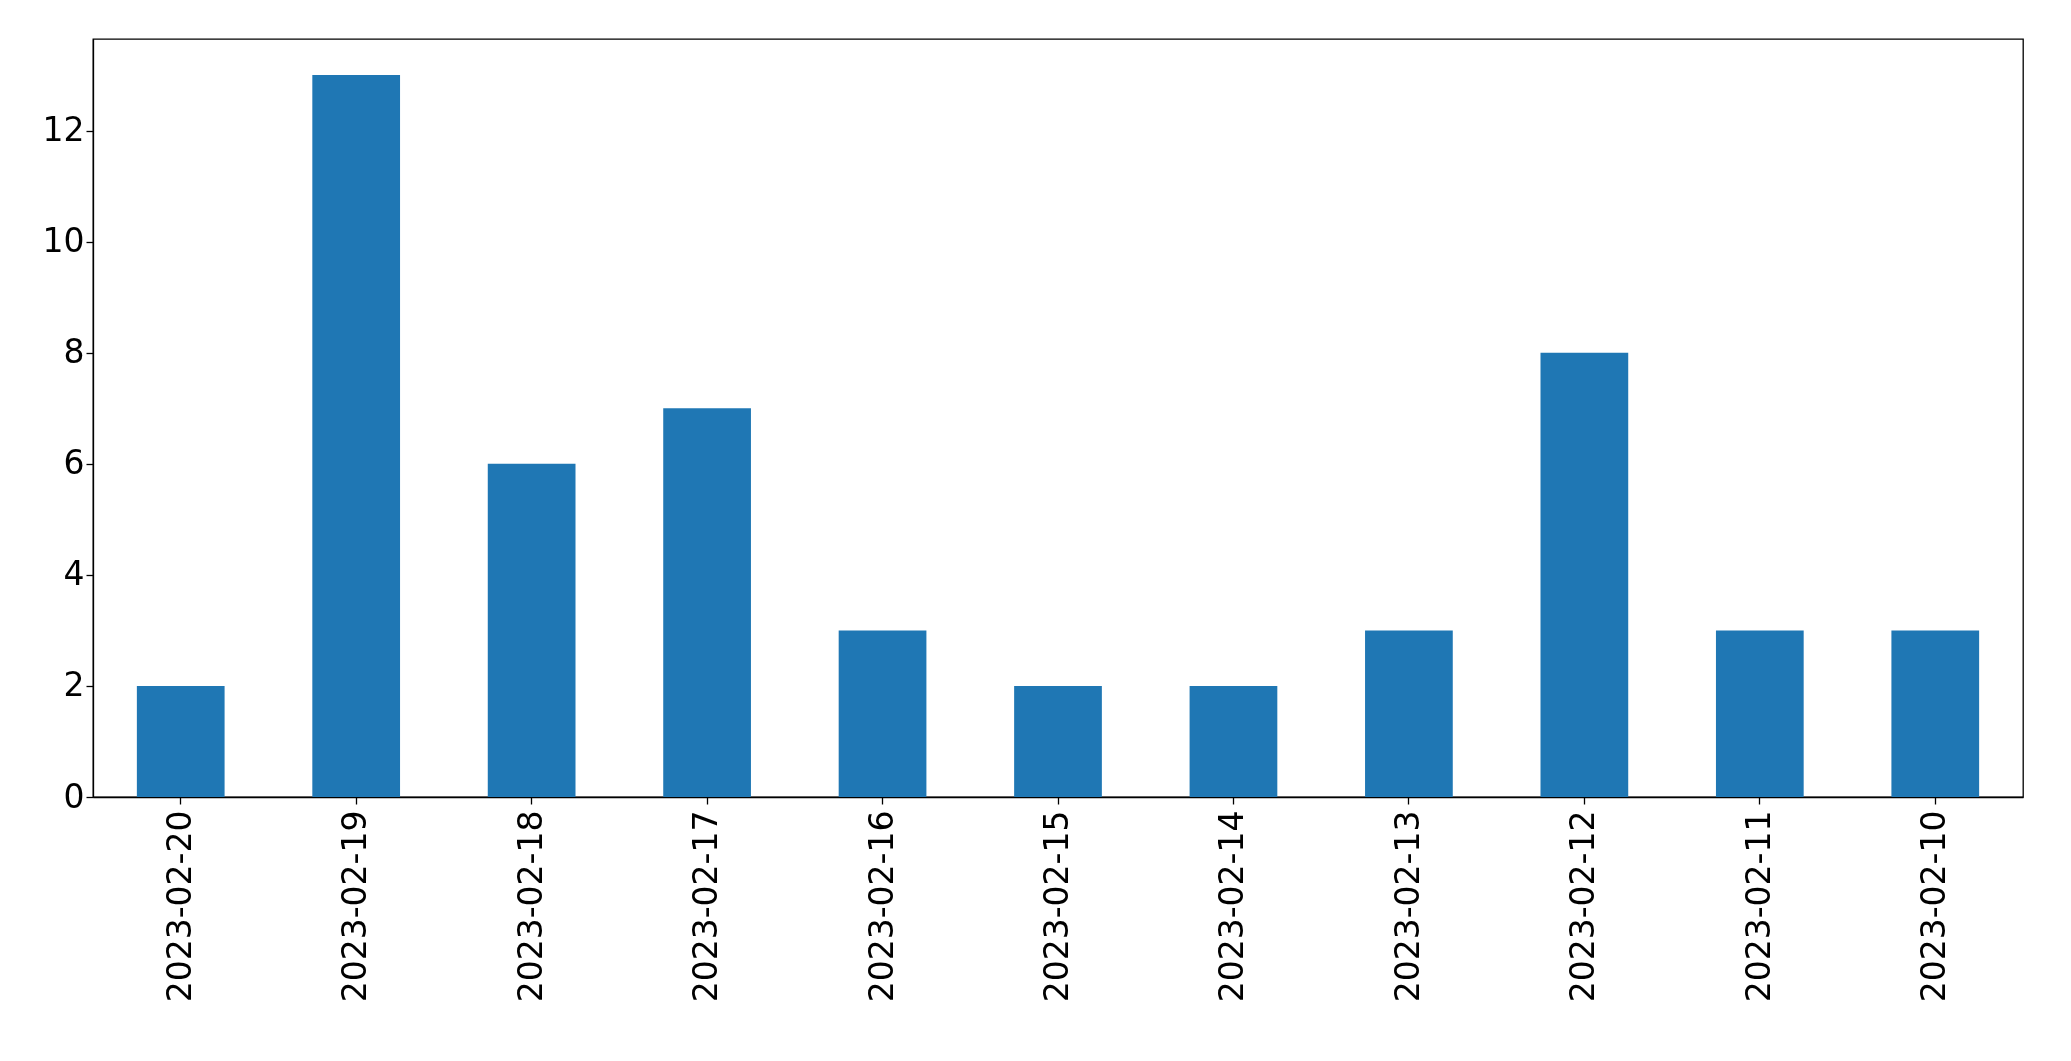 The image size is (2071, 1061). Describe the element at coordinates (1407, 906) in the screenshot. I see `x-tick-label: 2023-02-13` at that location.